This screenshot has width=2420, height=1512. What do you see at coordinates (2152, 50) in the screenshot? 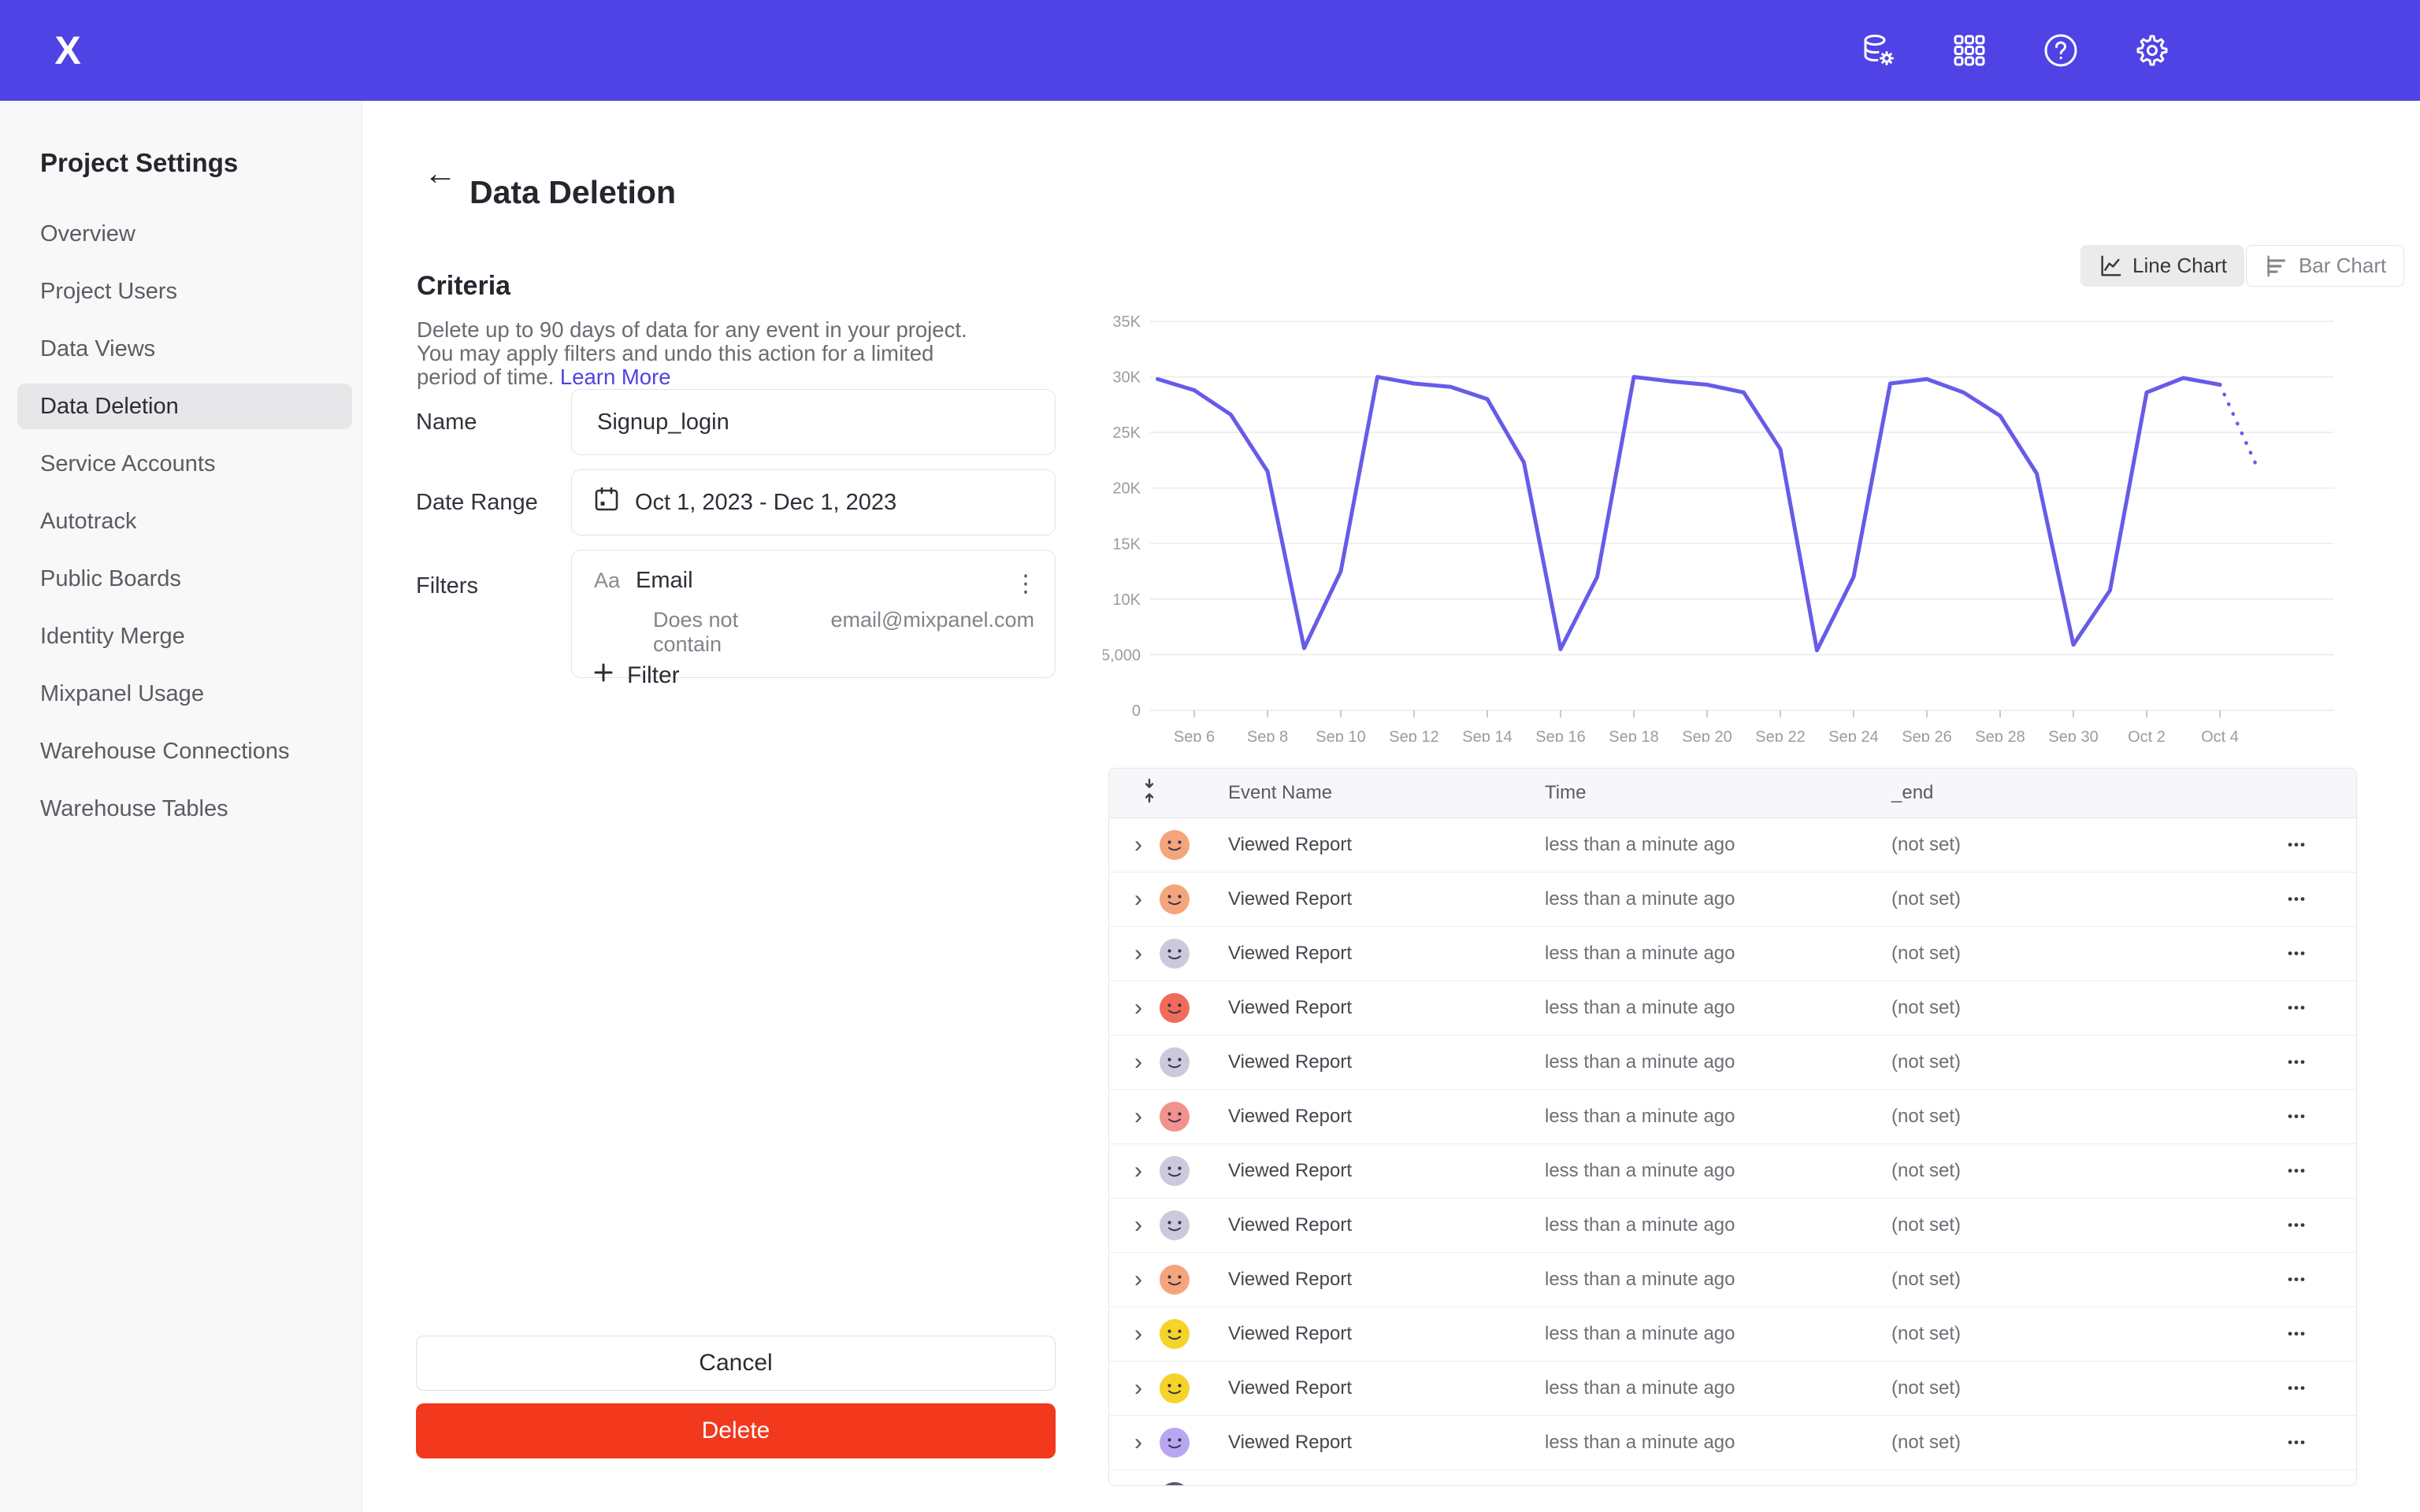
I see `settings-gear-icon` at bounding box center [2152, 50].